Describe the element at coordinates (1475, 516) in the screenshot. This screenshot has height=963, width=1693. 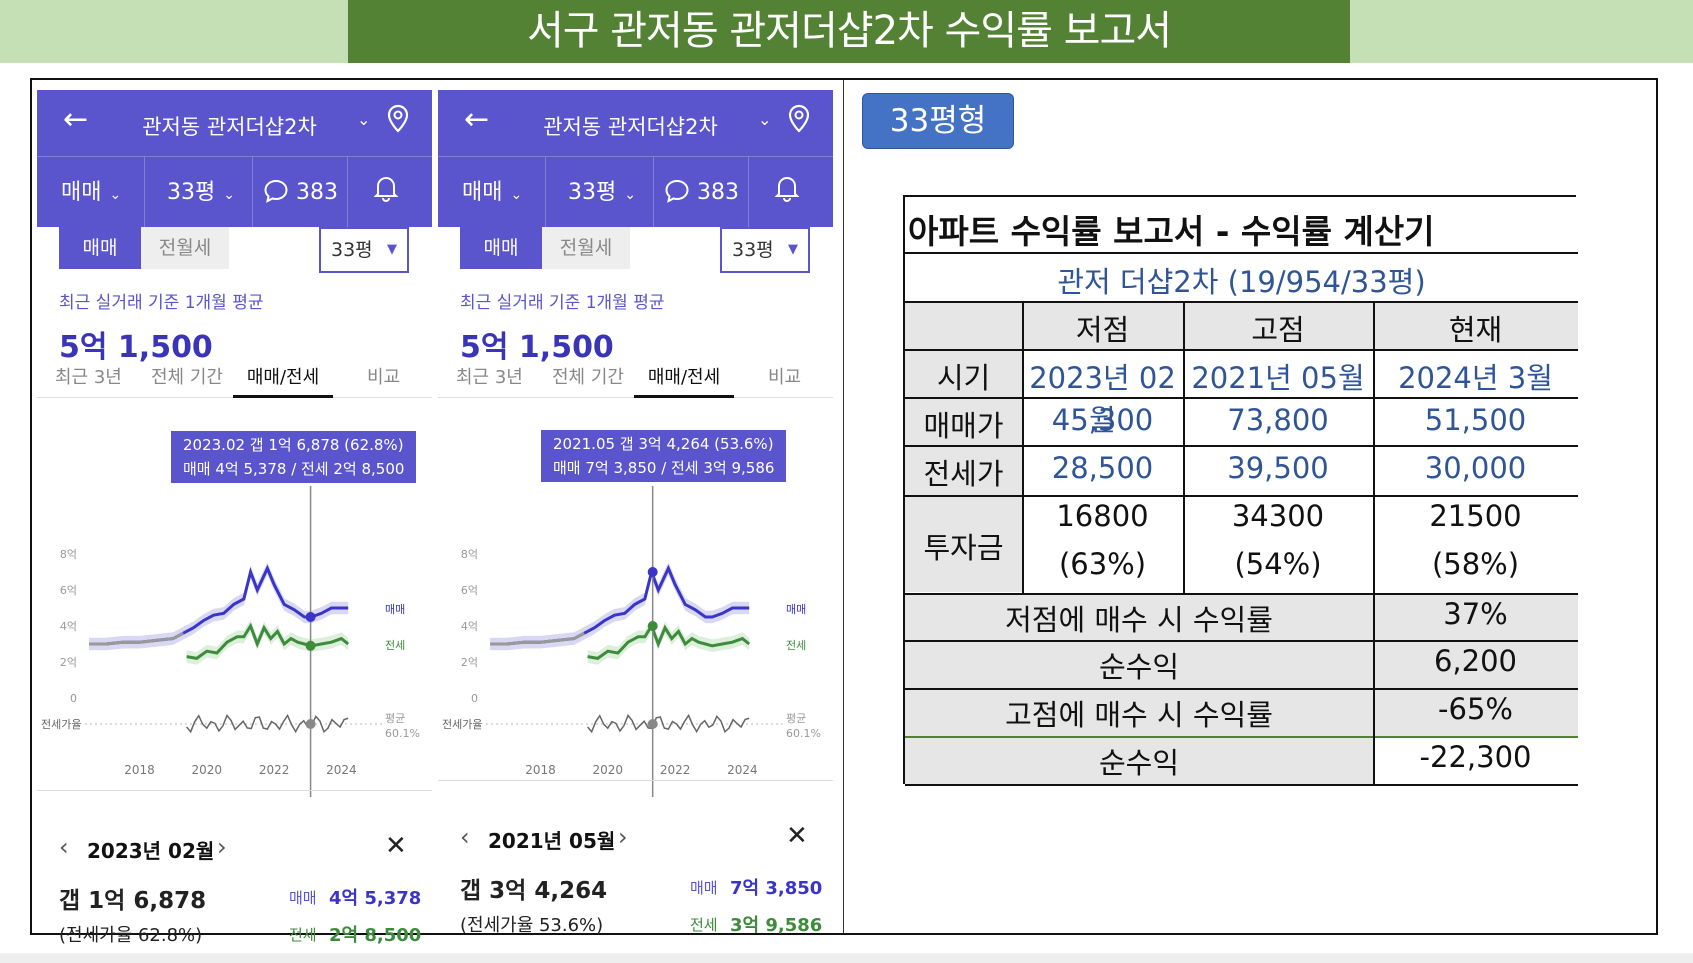
I see `investment-current: 21500` at that location.